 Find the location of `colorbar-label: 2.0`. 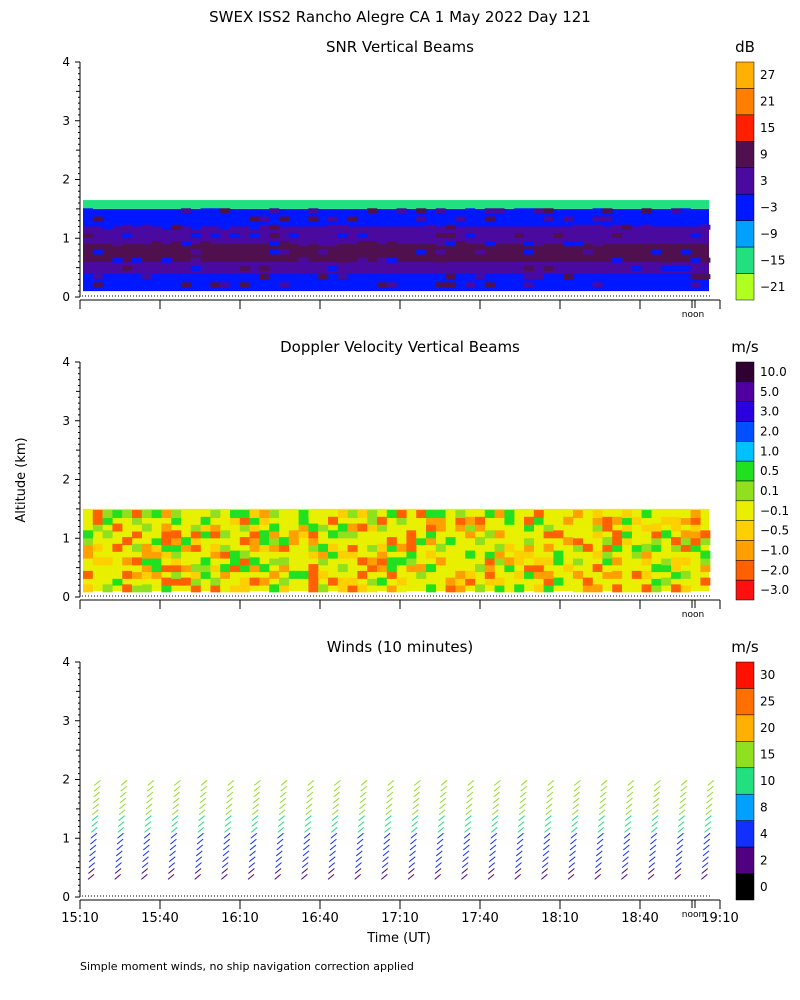

colorbar-label: 2.0 is located at coordinates (769, 431).